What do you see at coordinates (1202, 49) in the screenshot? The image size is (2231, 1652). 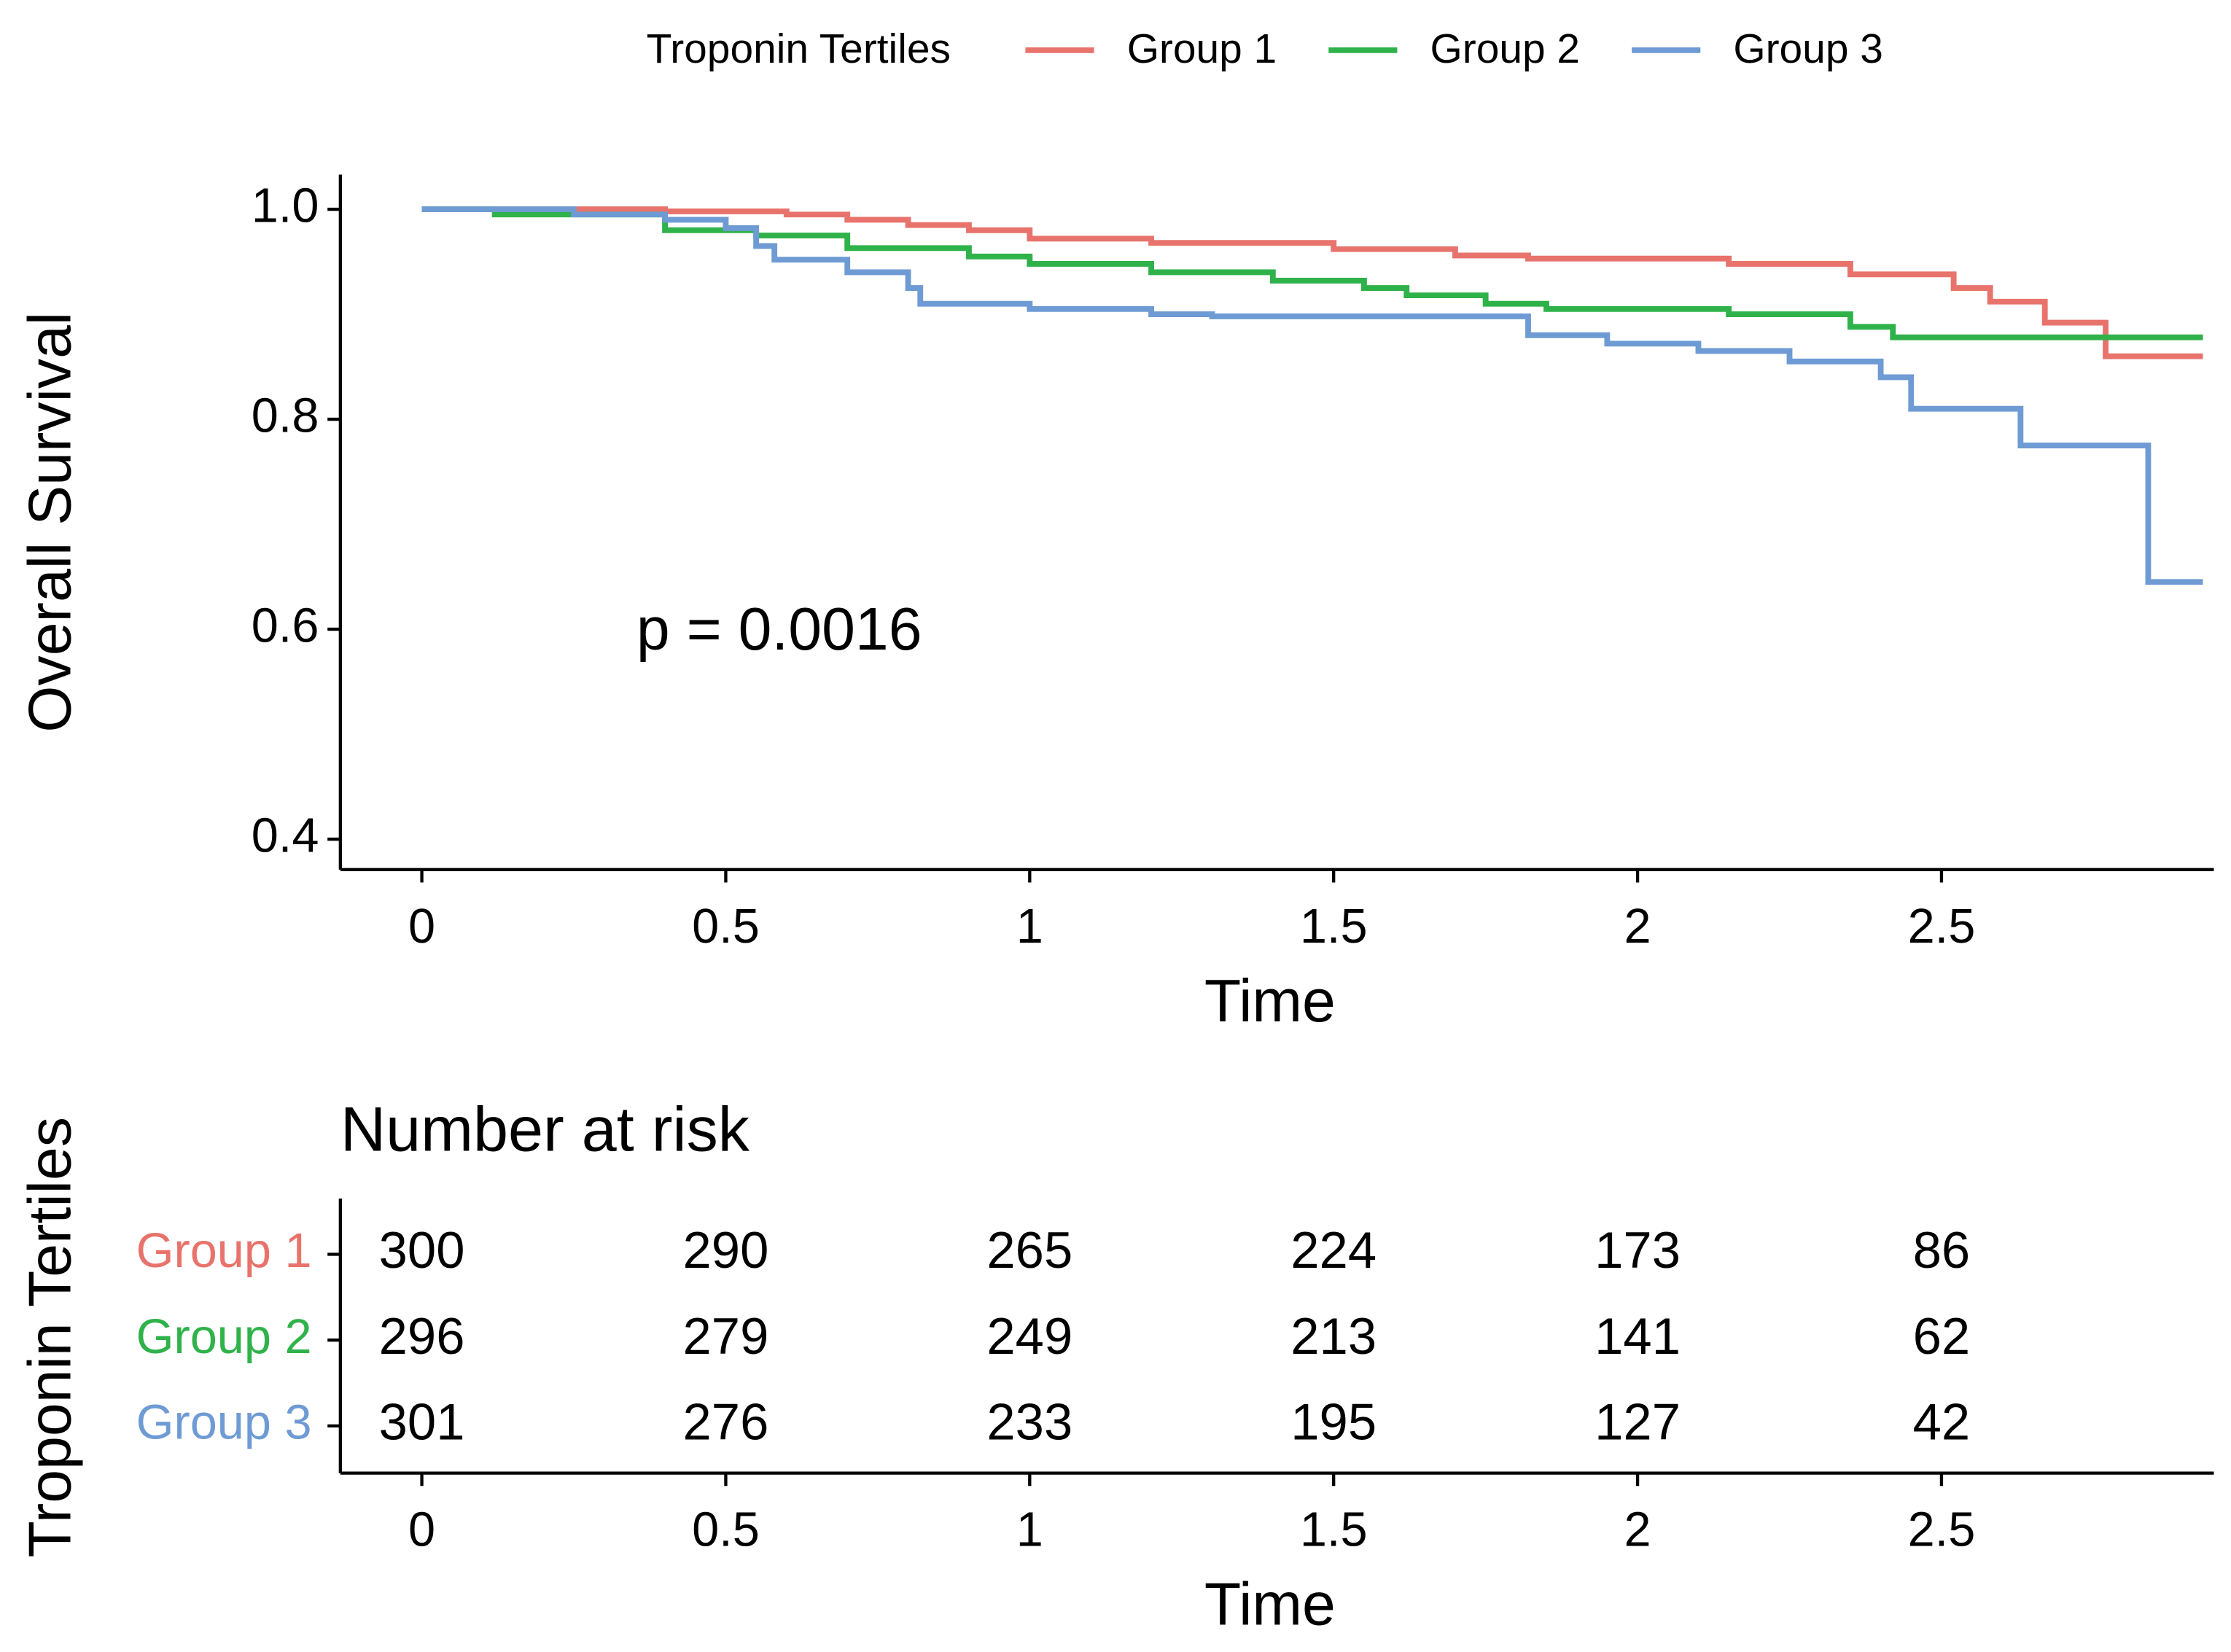 I see `legend-label: Group 1` at bounding box center [1202, 49].